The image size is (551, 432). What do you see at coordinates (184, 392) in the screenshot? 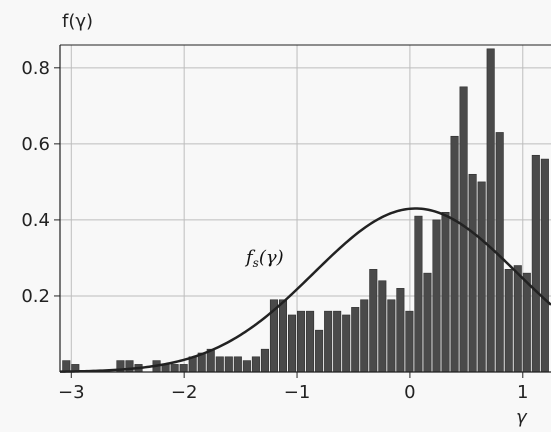
I see `x-tick-label: −2` at bounding box center [184, 392].